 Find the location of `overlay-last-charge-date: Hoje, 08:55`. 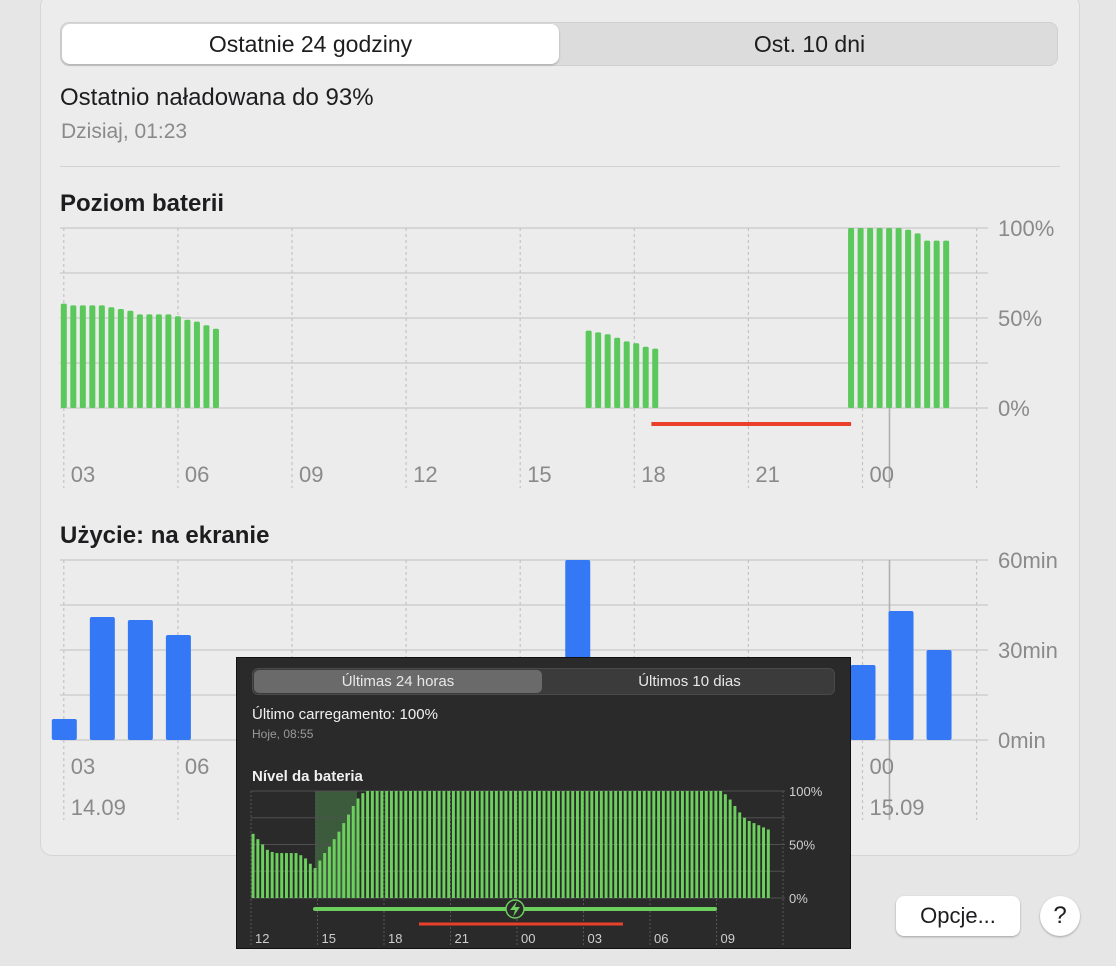

overlay-last-charge-date: Hoje, 08:55 is located at coordinates (283, 734).